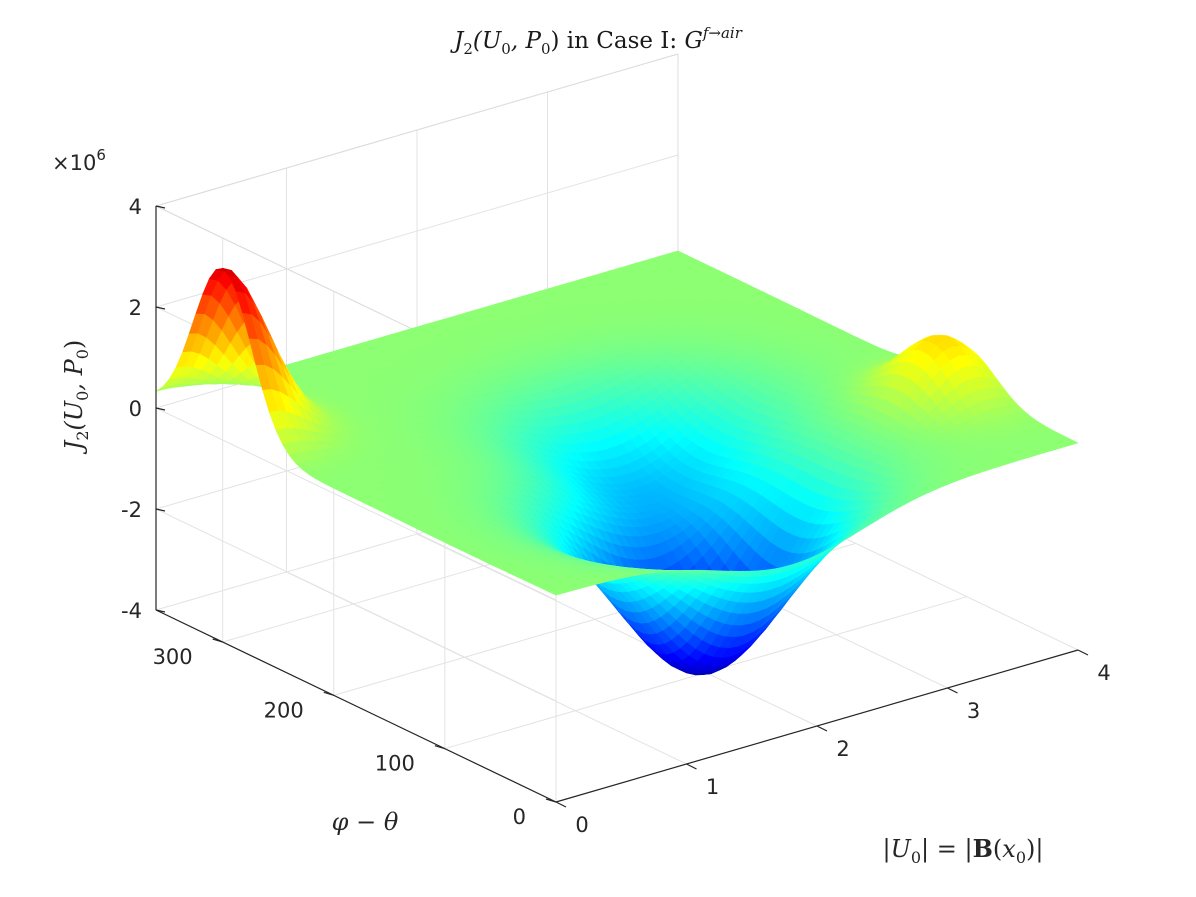  I want to click on grid-line-x-floor, so click(617, 630).